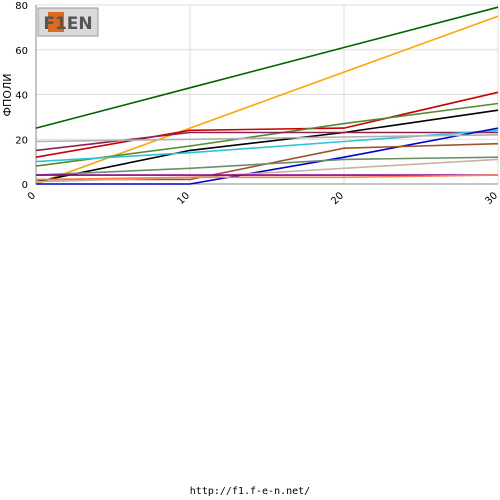  Describe the element at coordinates (250, 491) in the screenshot. I see `footer-url: http://f1.f-e-n.net/` at that location.